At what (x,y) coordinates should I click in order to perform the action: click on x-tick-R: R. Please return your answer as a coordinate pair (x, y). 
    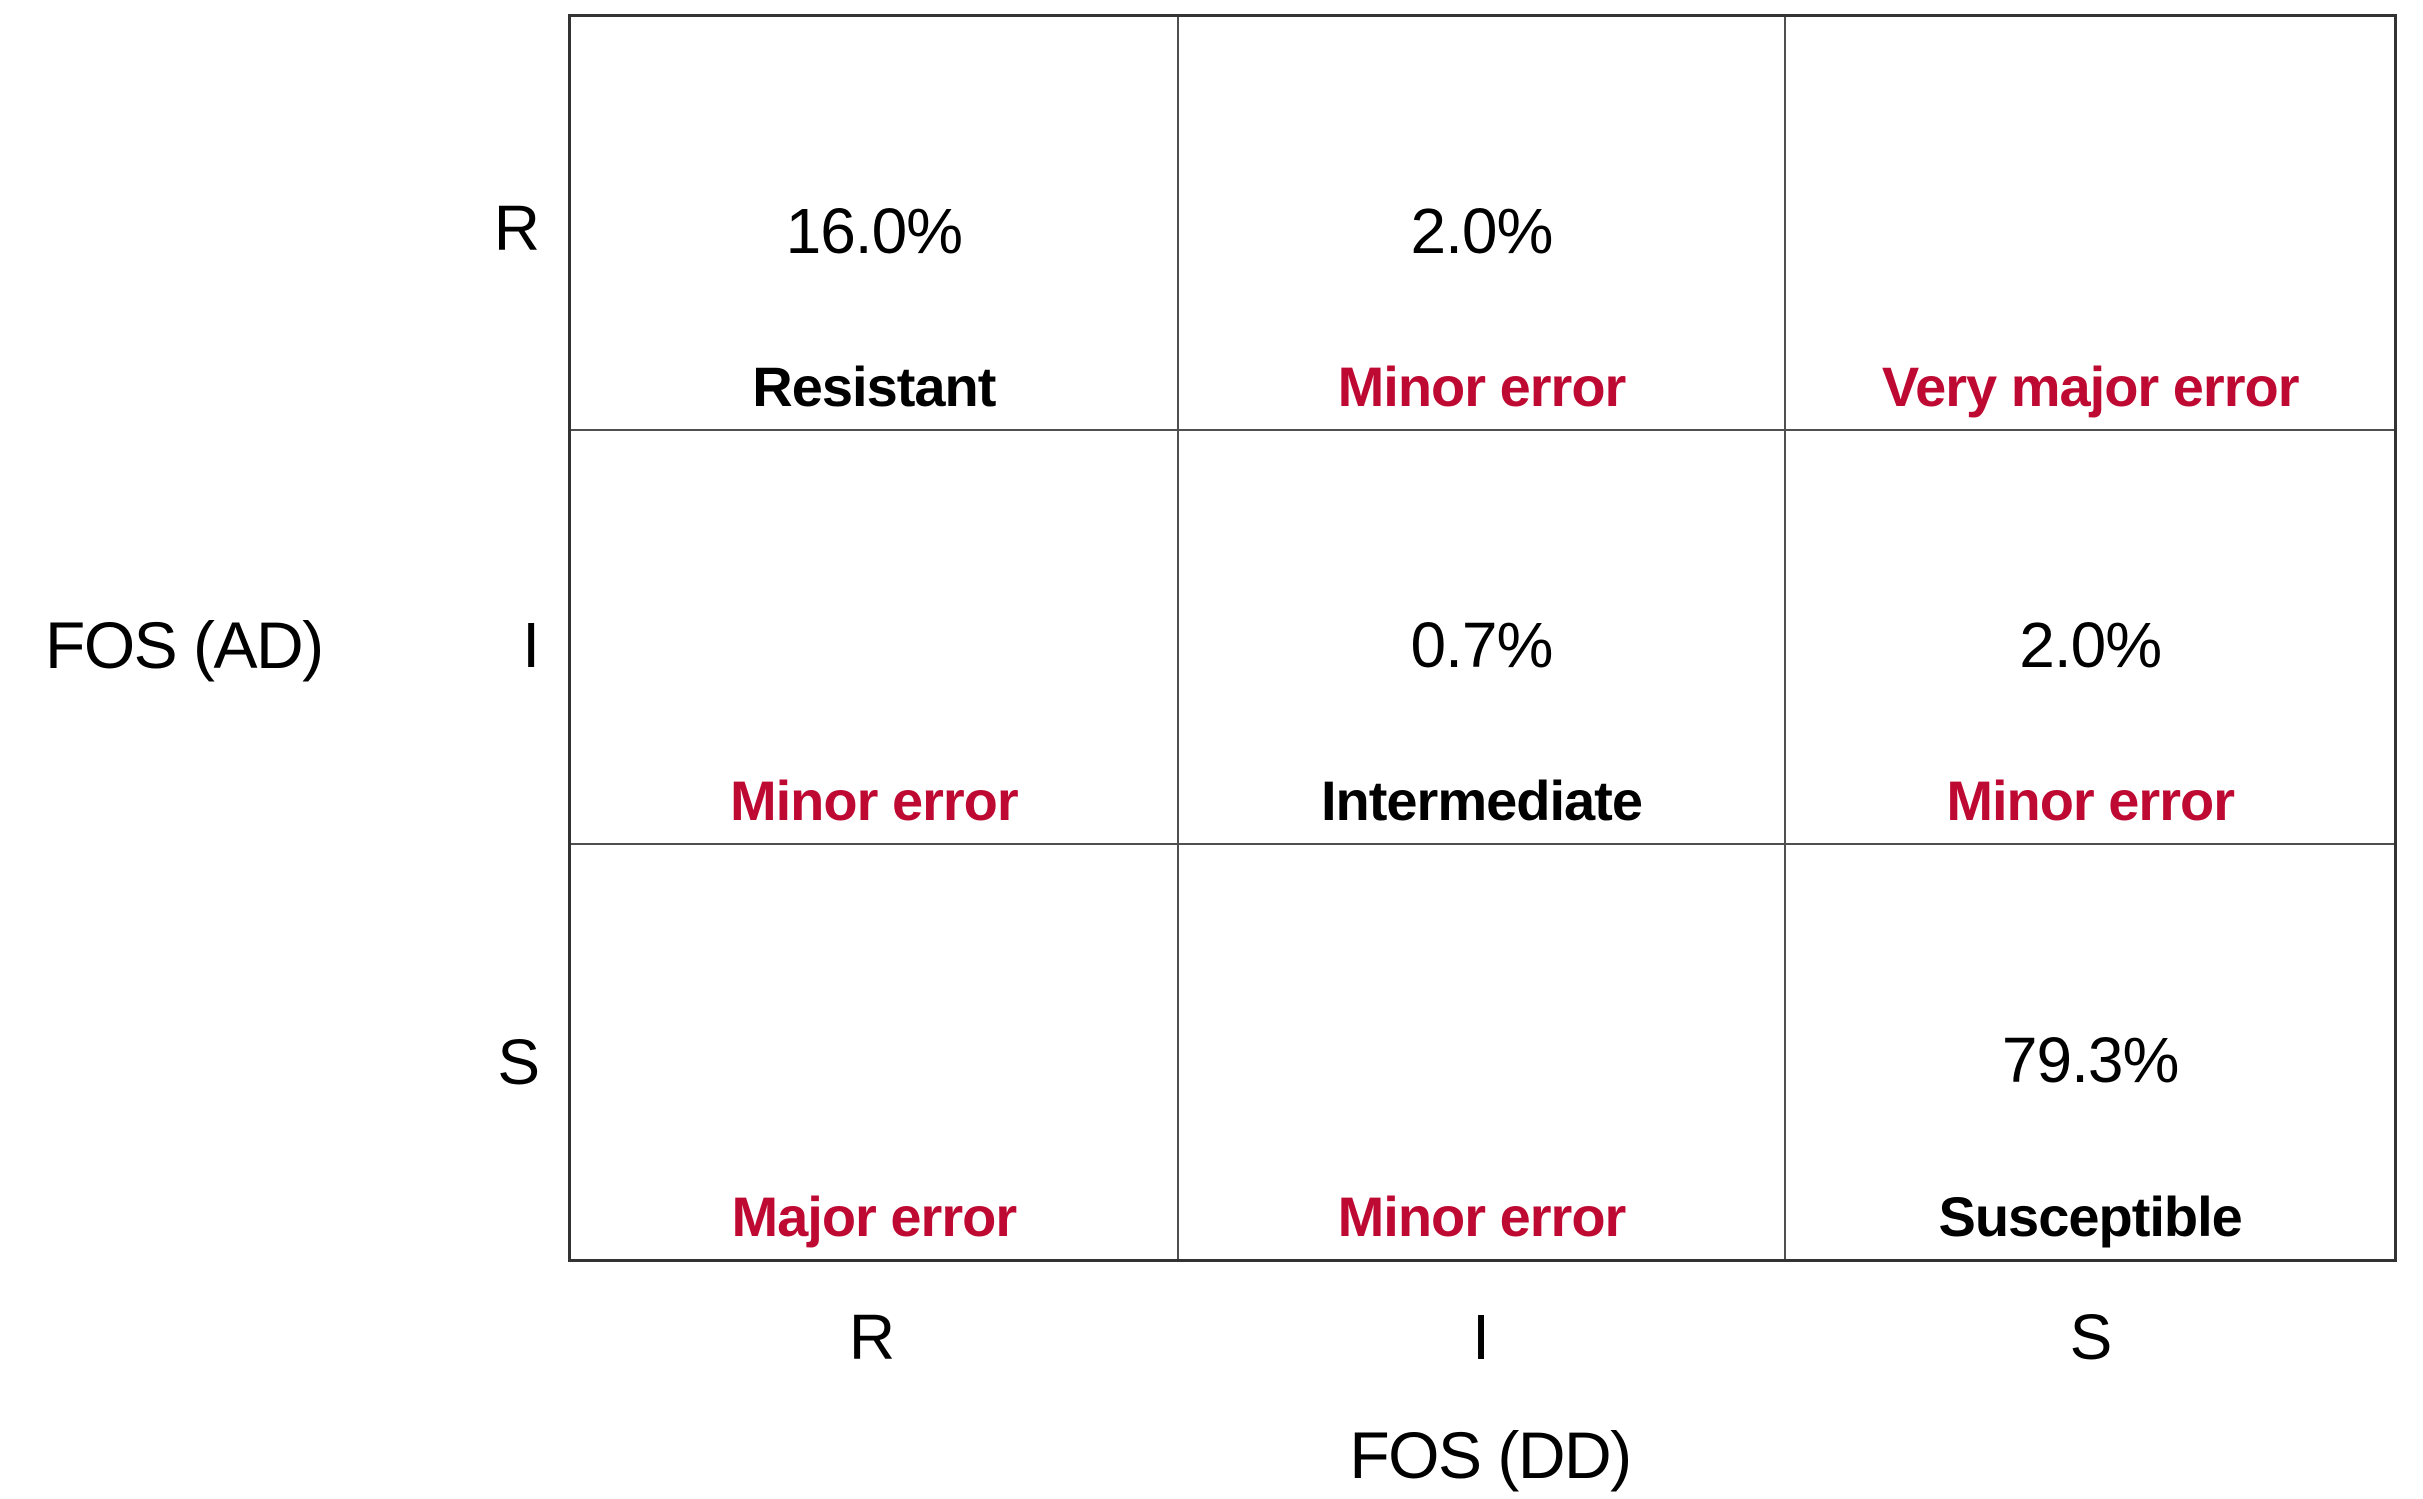
    Looking at the image, I should click on (872, 1337).